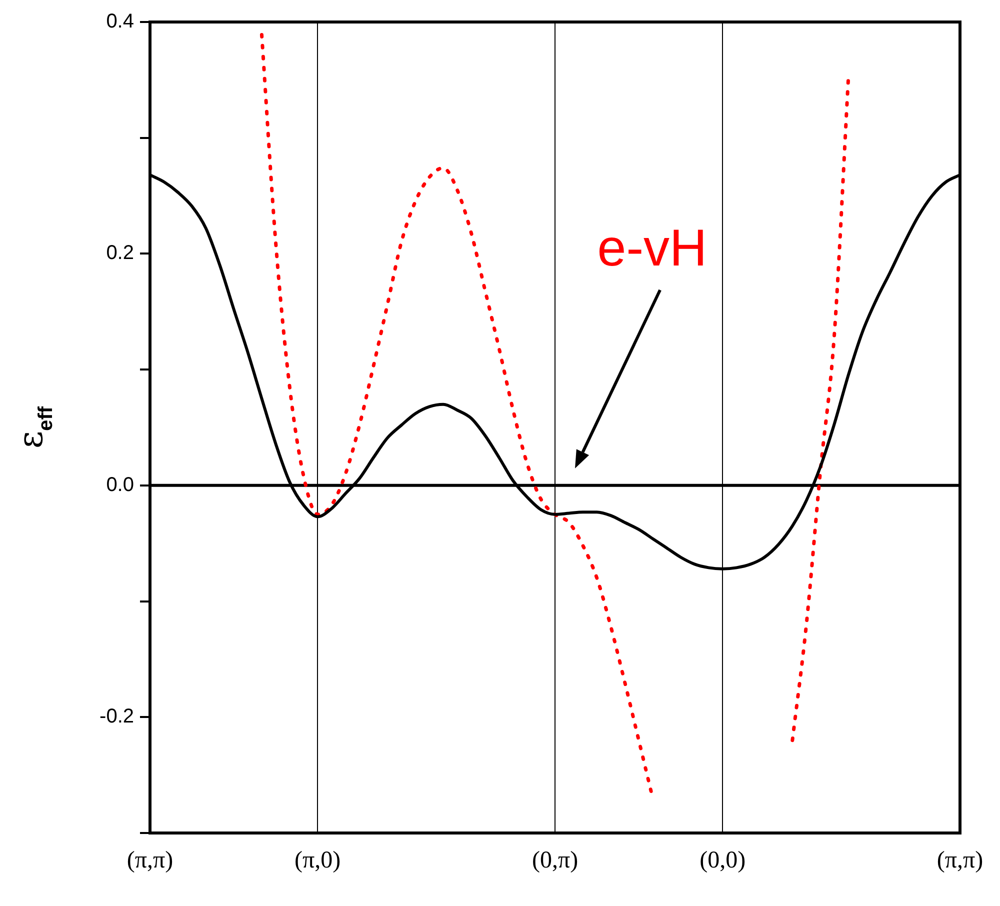 The height and width of the screenshot is (906, 1000). What do you see at coordinates (34, 427) in the screenshot?
I see `y-axis-title: εeff` at bounding box center [34, 427].